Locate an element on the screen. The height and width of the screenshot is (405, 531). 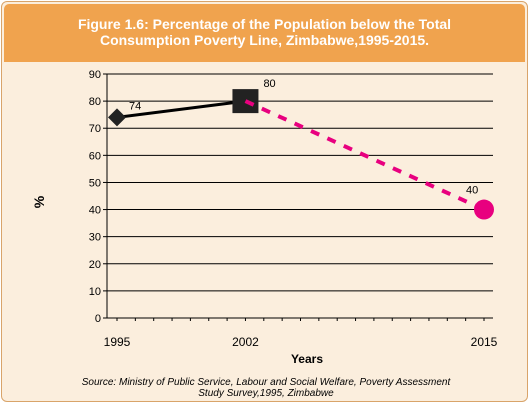
x-tick-label: 1995 is located at coordinates (117, 342).